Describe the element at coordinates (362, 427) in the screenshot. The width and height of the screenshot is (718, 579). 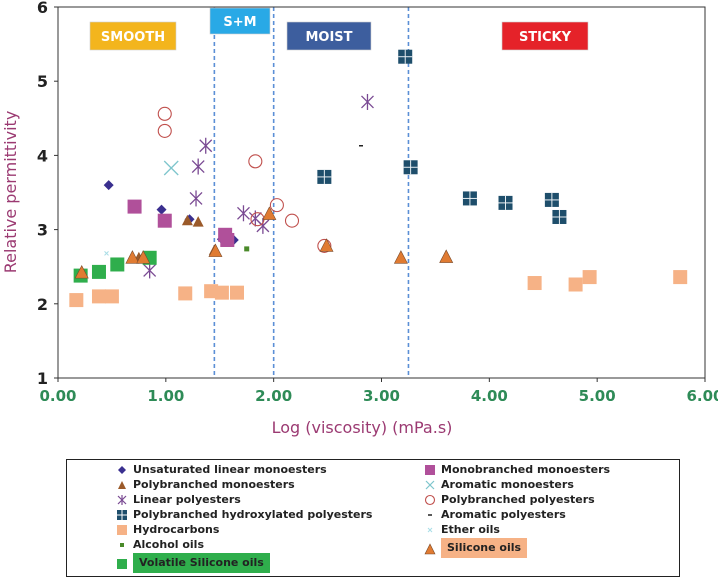
I see `x-axis-label: Log (viscosity) (mPa.s)` at that location.